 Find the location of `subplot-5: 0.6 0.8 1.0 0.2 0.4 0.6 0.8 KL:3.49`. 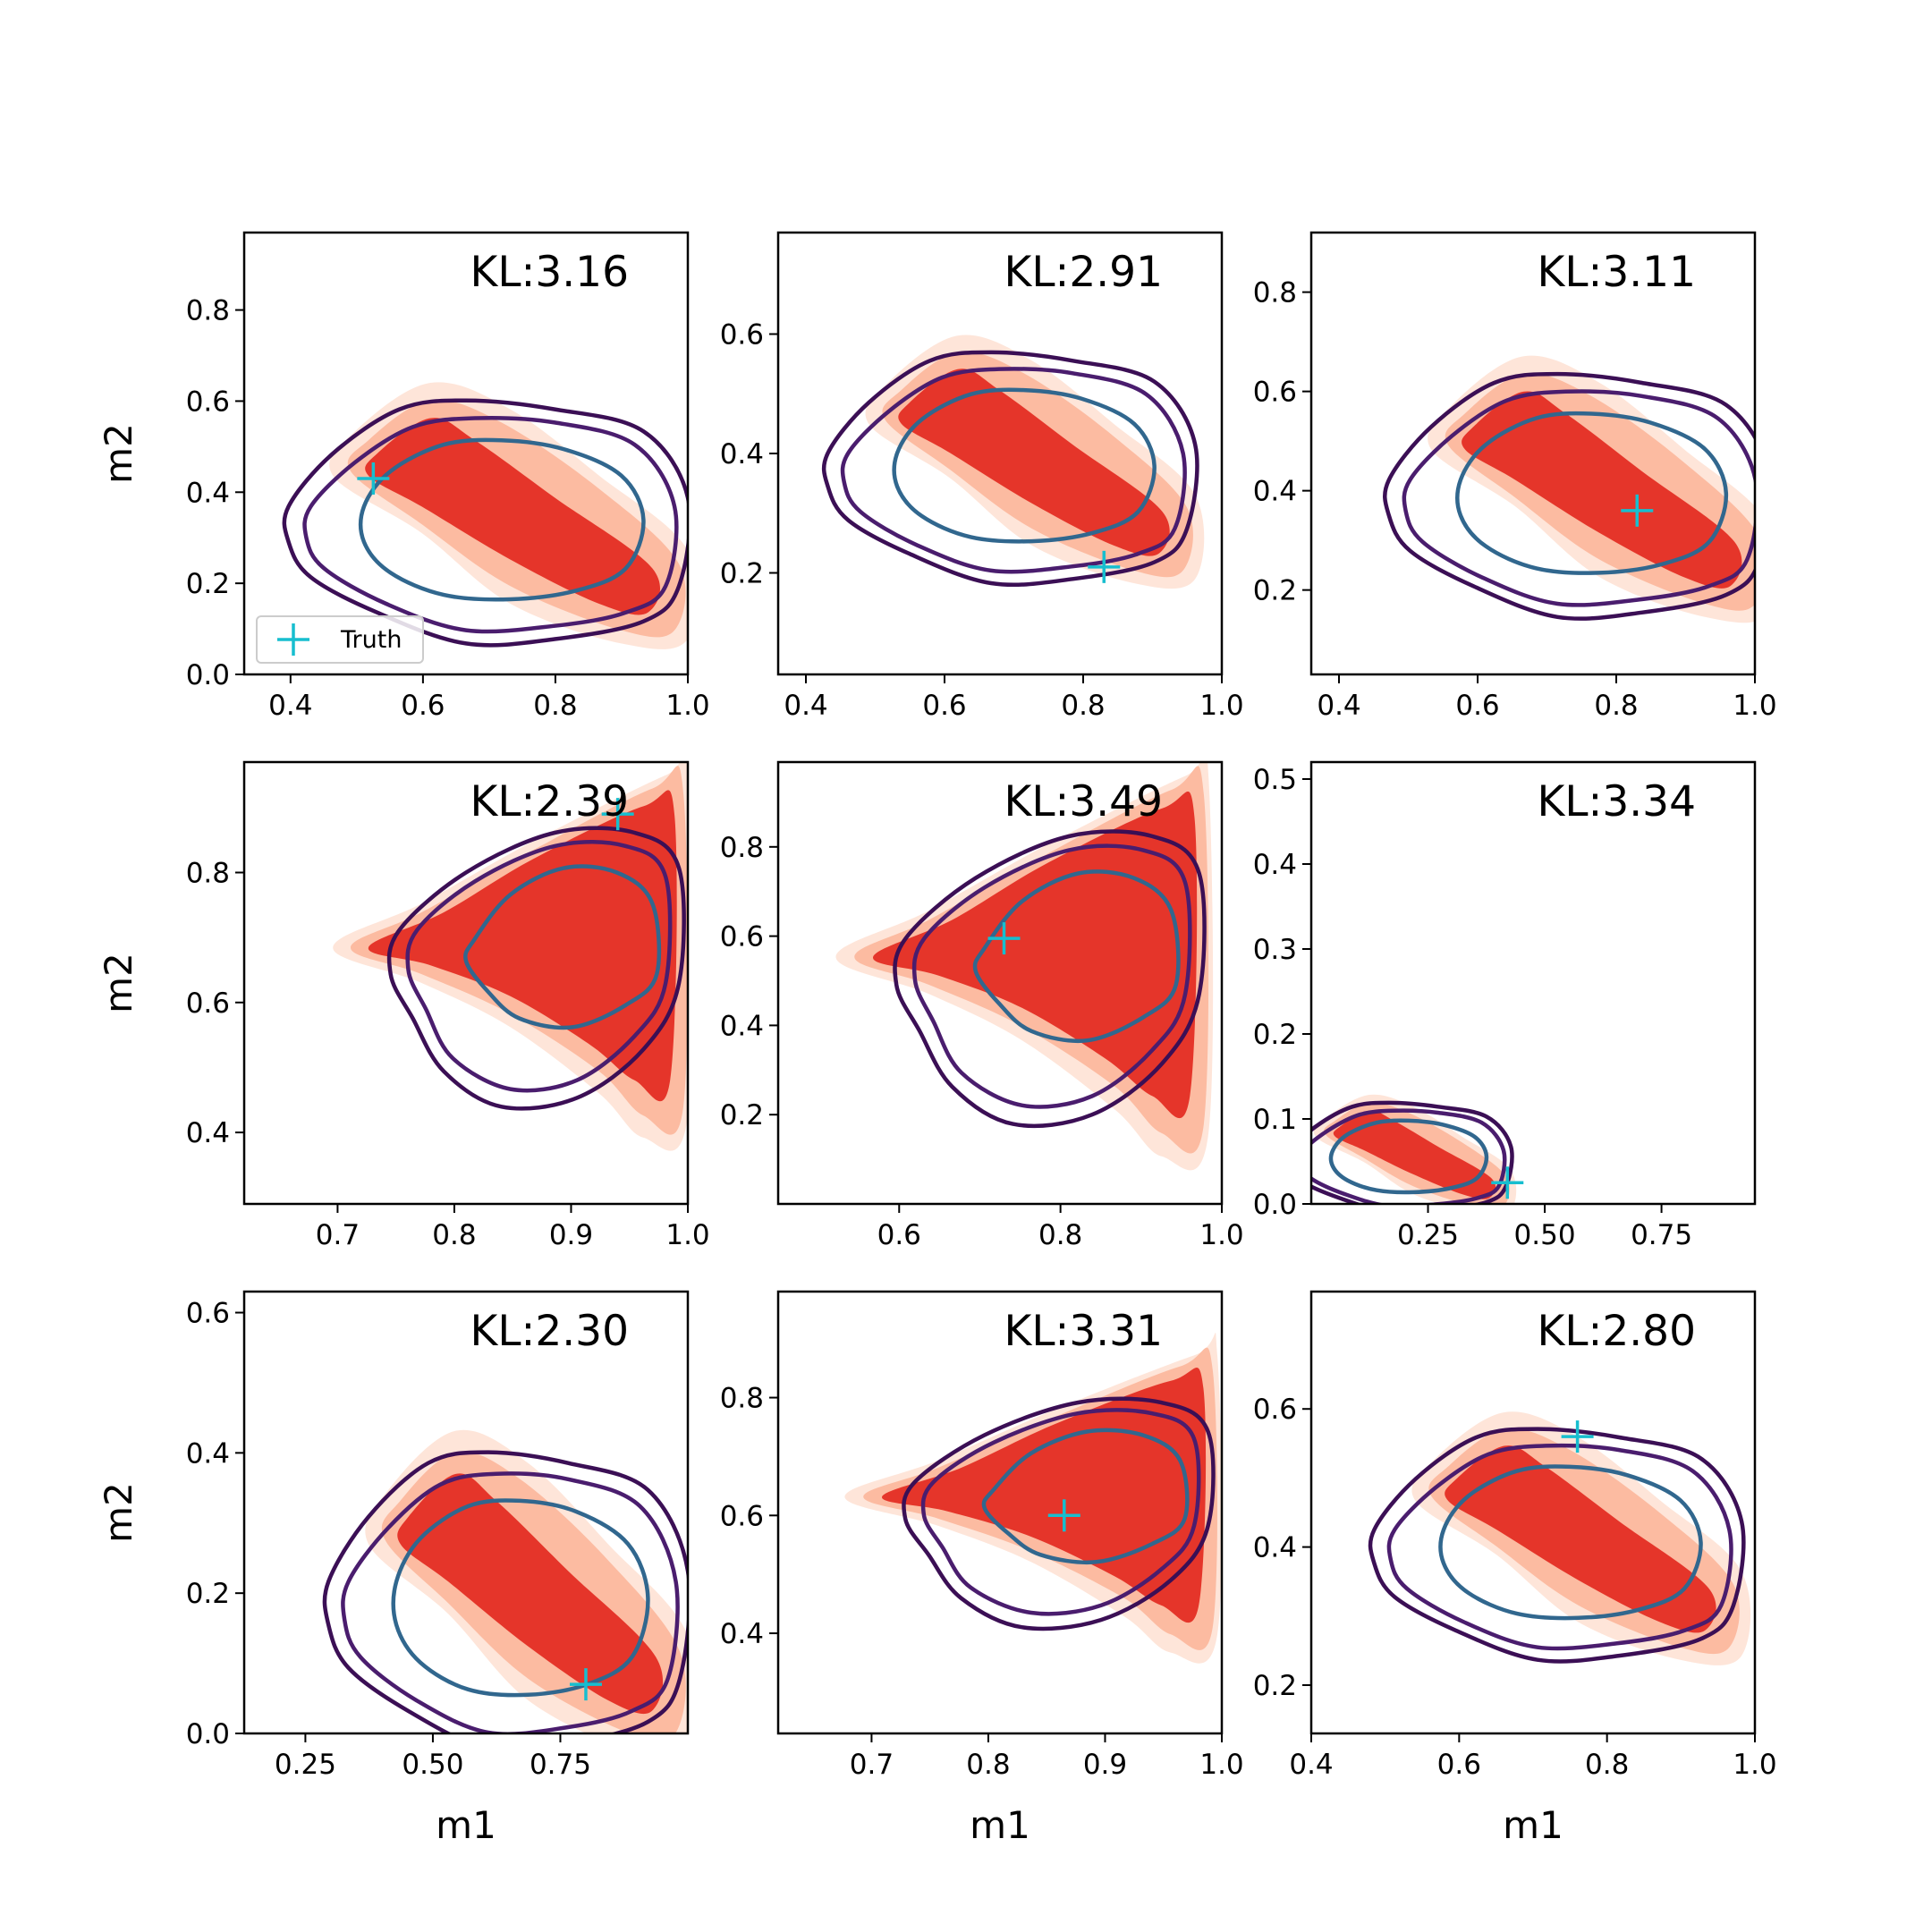

subplot-5: 0.6 0.8 1.0 0.2 0.4 0.6 0.8 KL:3.49 is located at coordinates (982, 1005).